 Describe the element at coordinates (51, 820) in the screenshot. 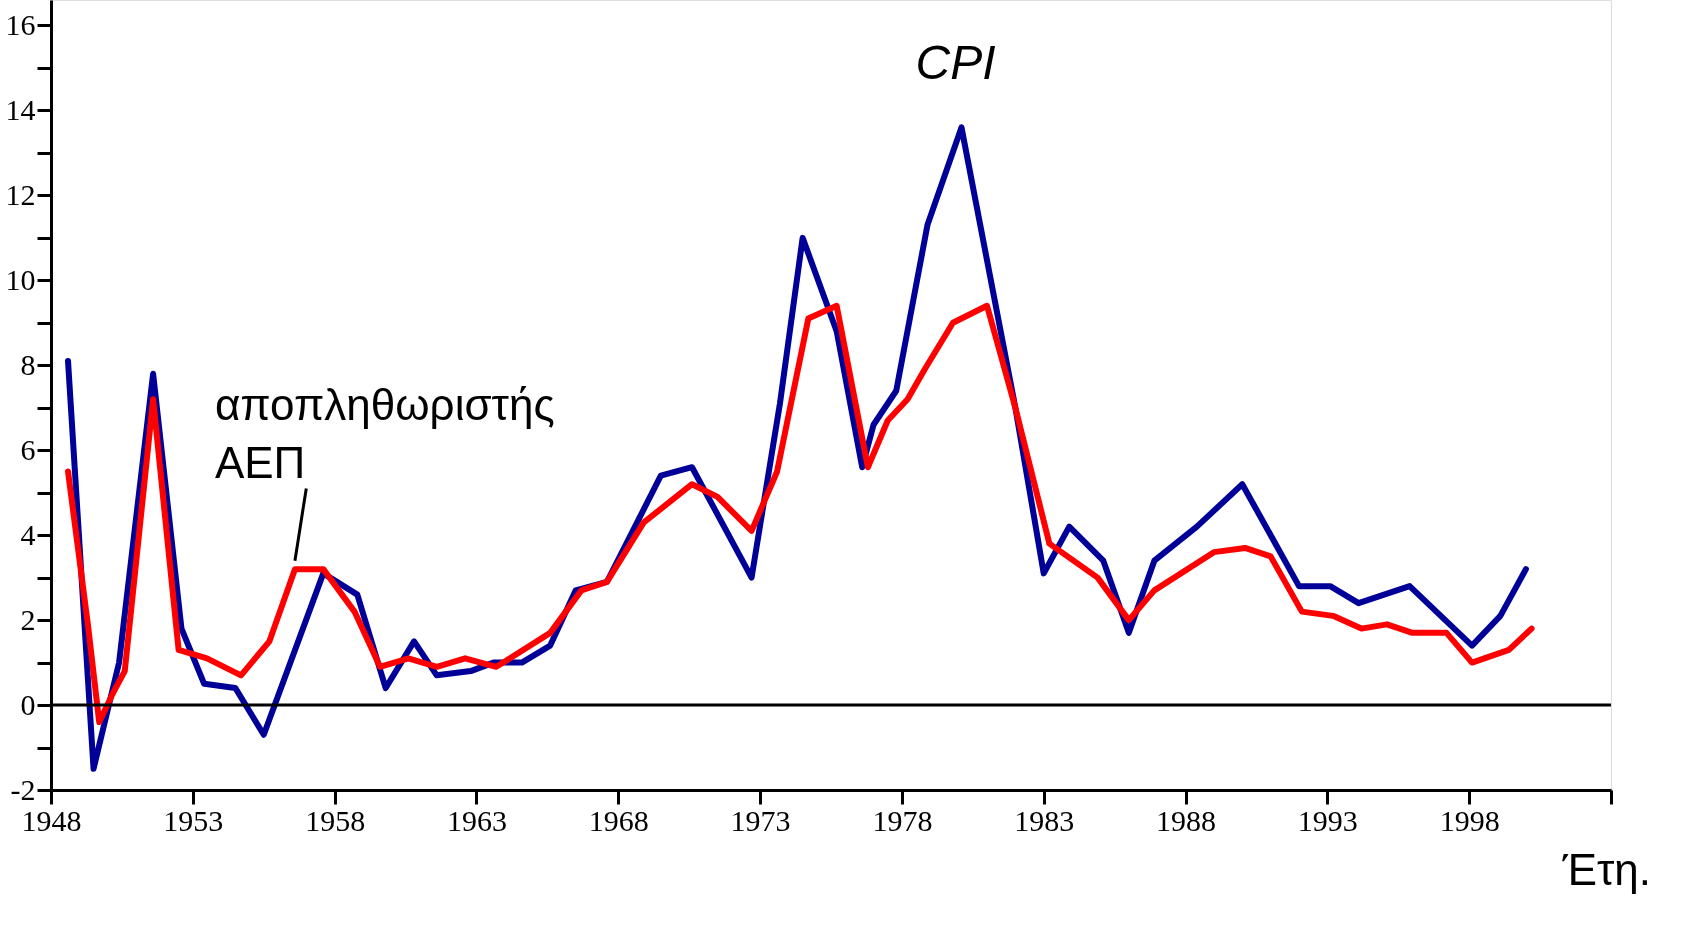

I see `x-tick-label: 1948` at that location.